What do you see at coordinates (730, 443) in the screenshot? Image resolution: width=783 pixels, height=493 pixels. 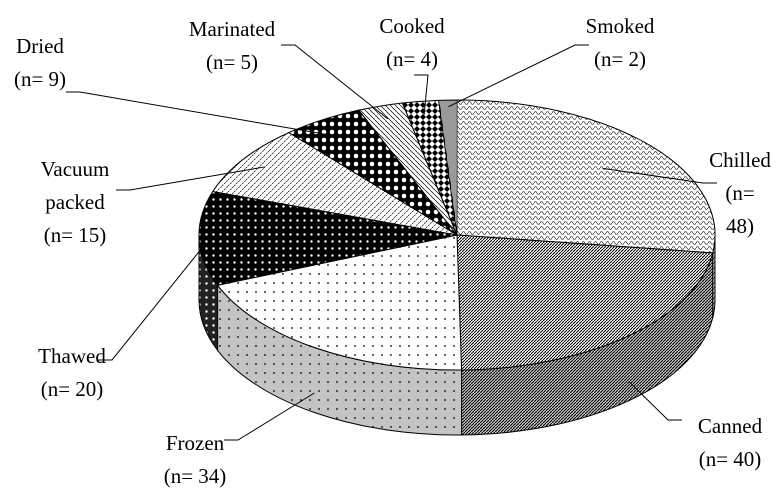 I see `slice-label: Canned (n= 40)` at bounding box center [730, 443].